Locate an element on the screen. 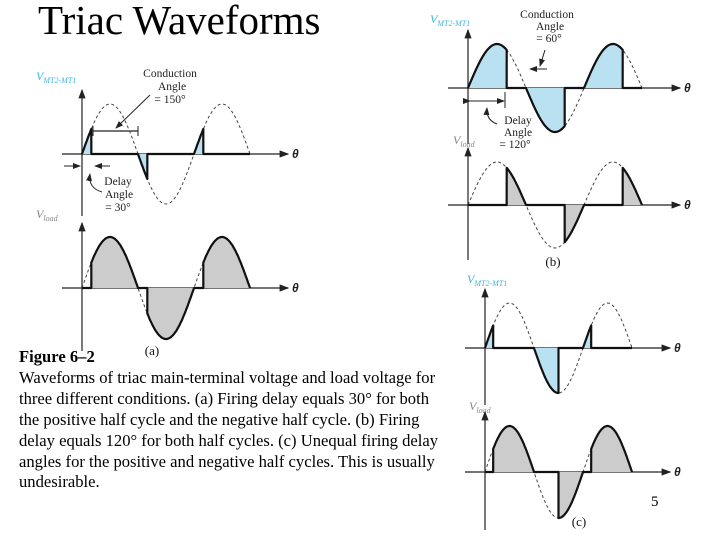 Image resolution: width=720 pixels, height=540 pixels. slide-title: Triac Waveforms is located at coordinates (179, 21).